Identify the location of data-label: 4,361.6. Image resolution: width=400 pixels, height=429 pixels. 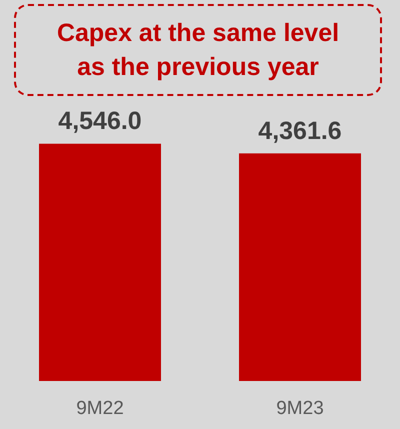
(300, 130).